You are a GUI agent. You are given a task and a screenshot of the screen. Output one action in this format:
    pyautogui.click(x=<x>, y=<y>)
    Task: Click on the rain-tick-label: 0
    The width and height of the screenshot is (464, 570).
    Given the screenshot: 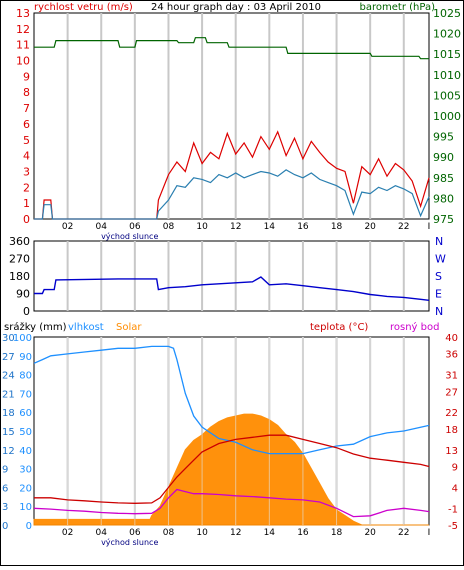 What is the action you would take?
    pyautogui.click(x=5, y=526)
    